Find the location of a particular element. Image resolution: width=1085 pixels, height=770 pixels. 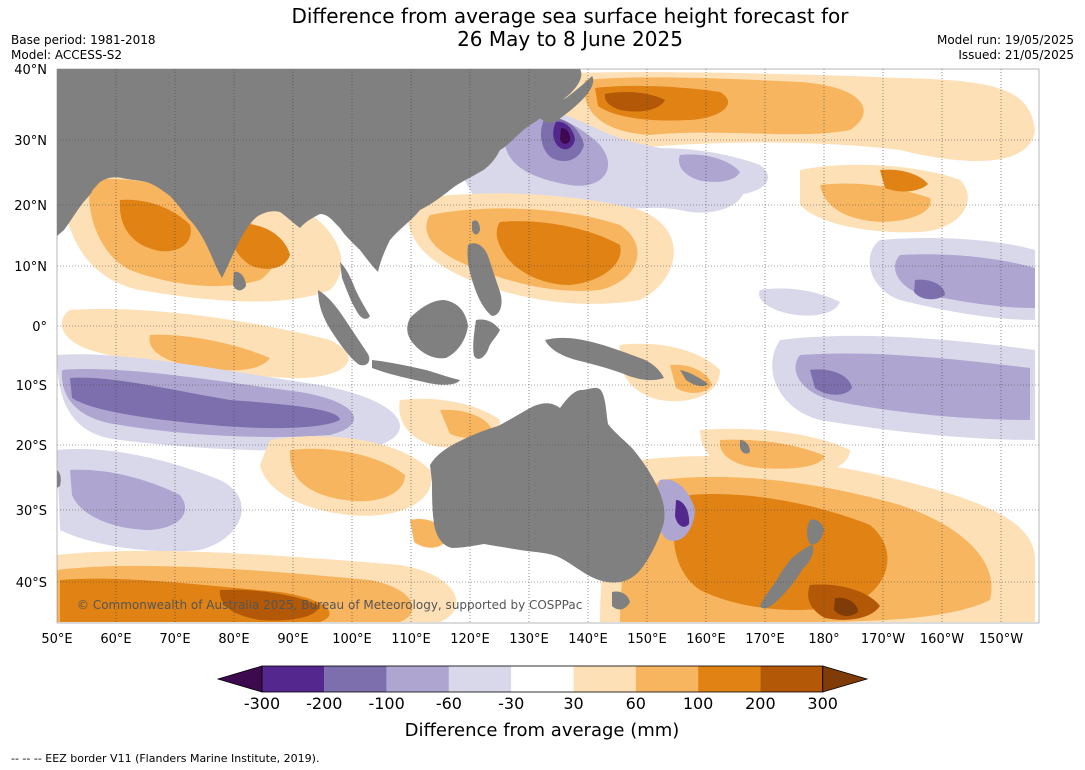

meta-left: Base period: 1981-2018 Model: ACCESS-S2 is located at coordinates (83, 48).